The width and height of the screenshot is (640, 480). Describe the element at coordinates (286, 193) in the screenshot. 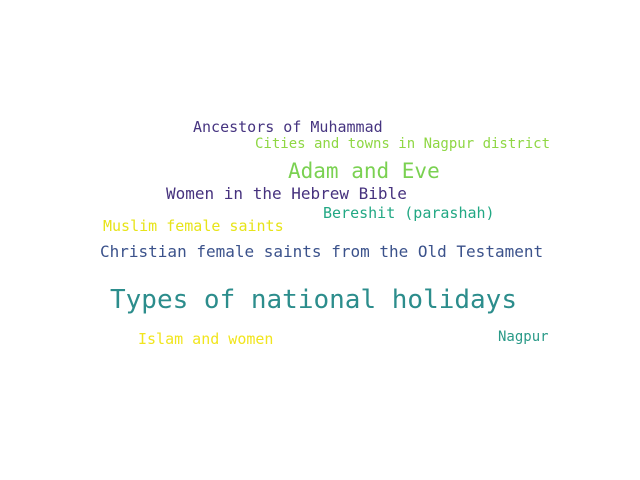

I see `word-women-in-the-hebrew-bible: Women in the Hebrew Bible` at that location.